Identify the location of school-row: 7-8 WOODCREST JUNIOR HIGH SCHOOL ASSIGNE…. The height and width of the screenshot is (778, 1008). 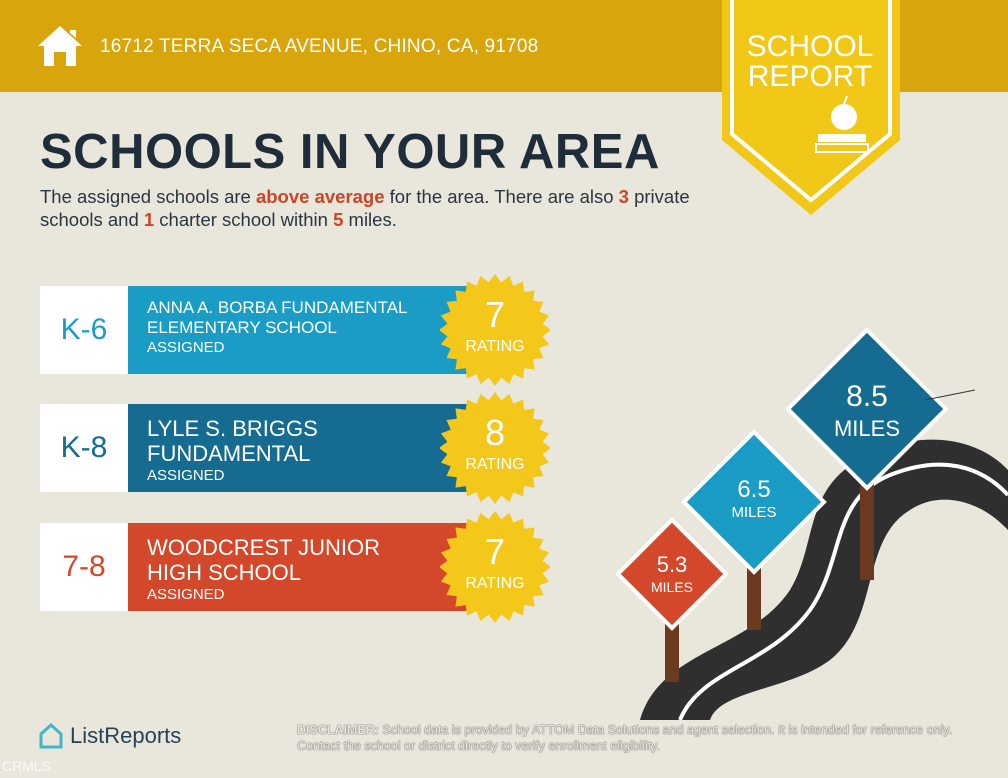
(295, 567).